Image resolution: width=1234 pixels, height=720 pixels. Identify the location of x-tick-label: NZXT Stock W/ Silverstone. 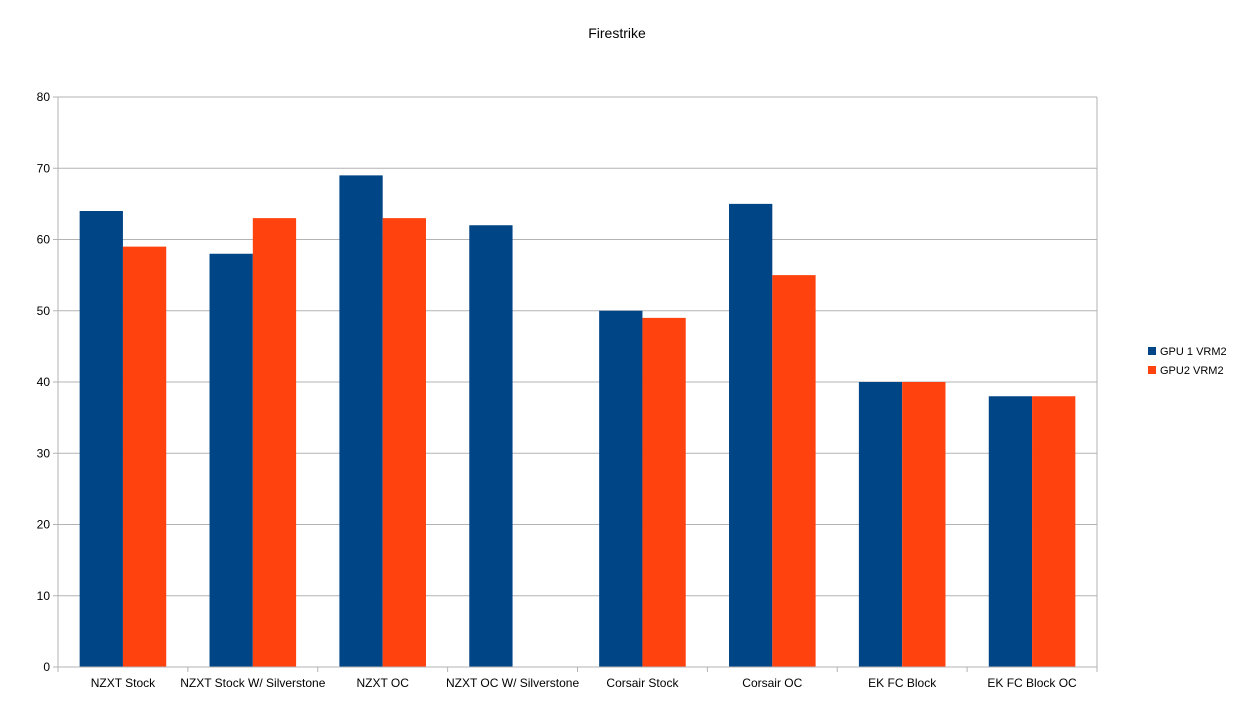
(252, 683).